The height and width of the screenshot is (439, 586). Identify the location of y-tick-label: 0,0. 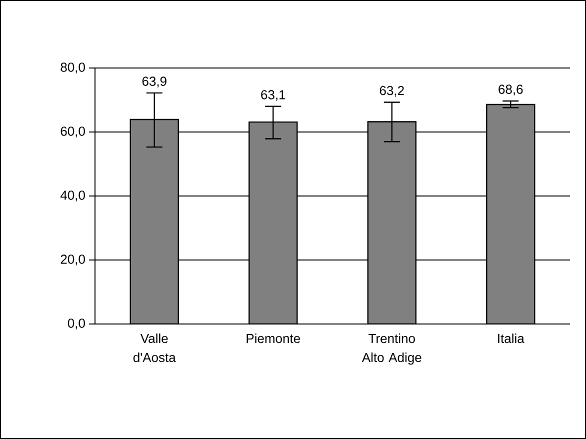
(76, 324).